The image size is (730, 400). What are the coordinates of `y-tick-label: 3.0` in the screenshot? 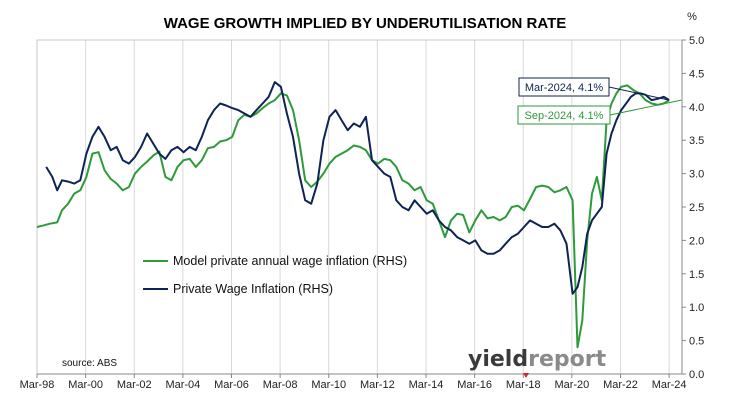 It's located at (696, 175).